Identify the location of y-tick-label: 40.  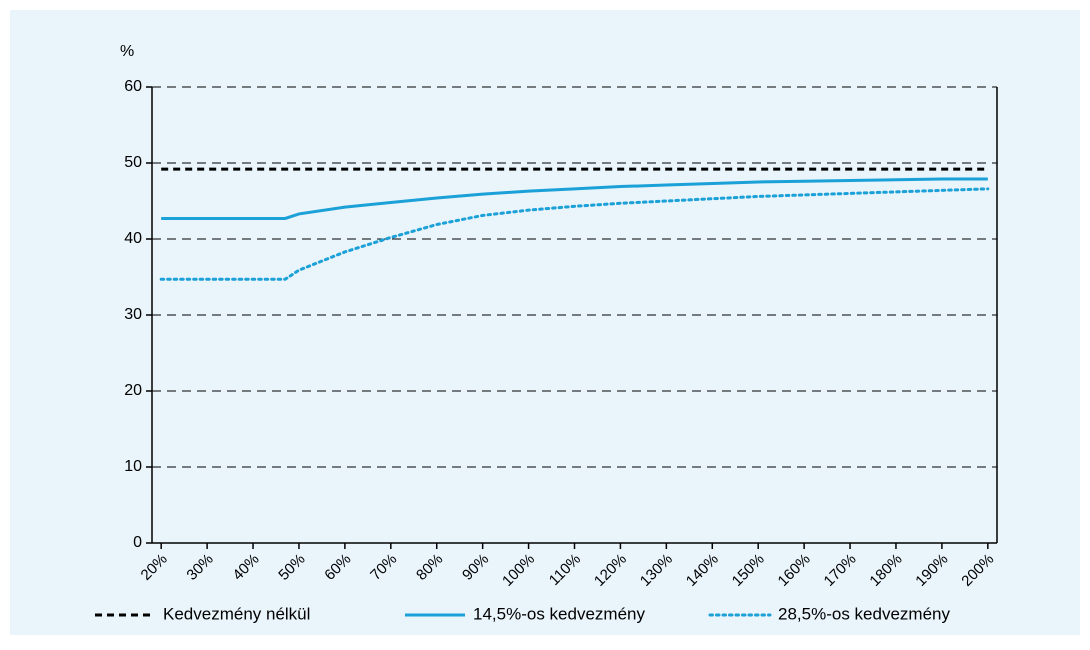
(133, 238).